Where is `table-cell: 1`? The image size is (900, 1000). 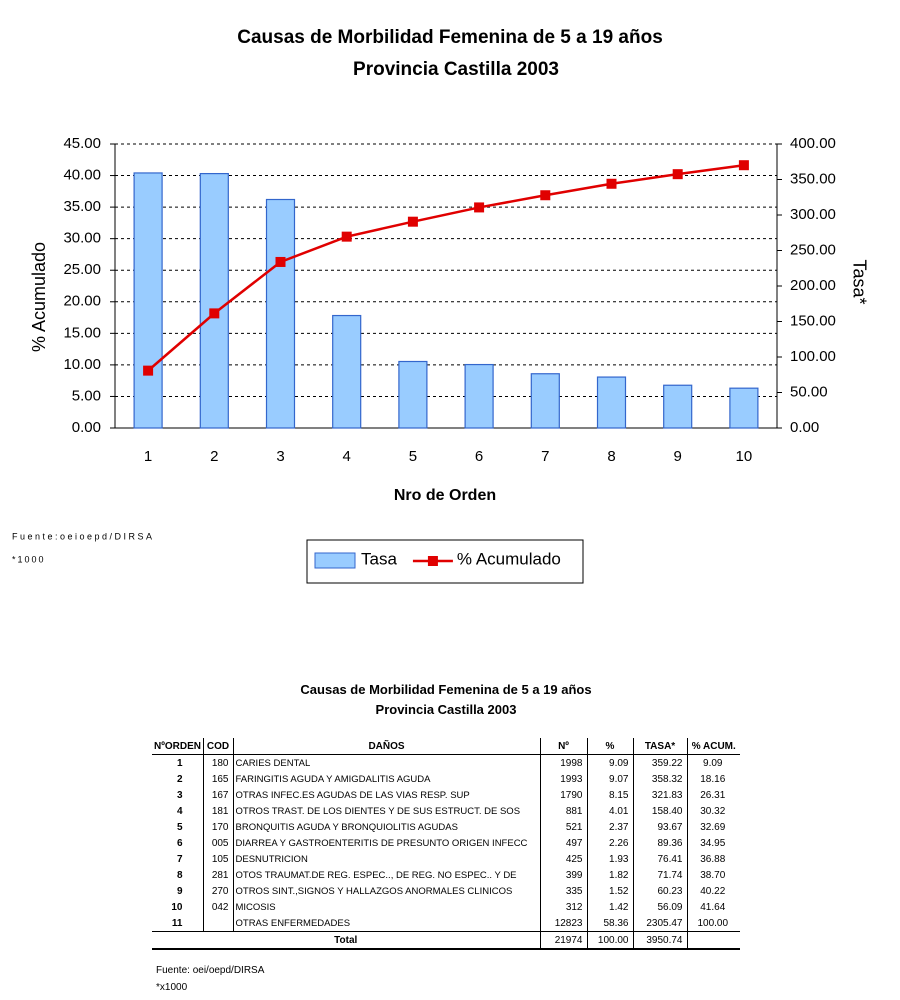
table-cell: 1 is located at coordinates (179, 763).